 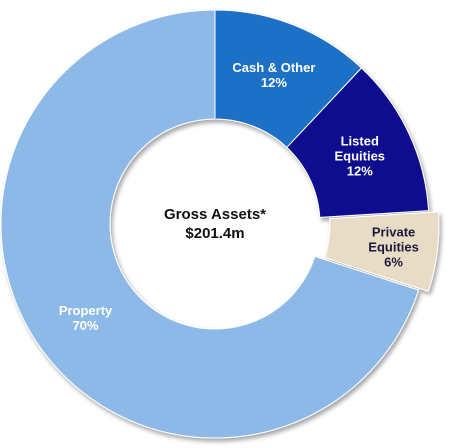 What do you see at coordinates (360, 148) in the screenshot?
I see `category-name: Listed Equities` at bounding box center [360, 148].